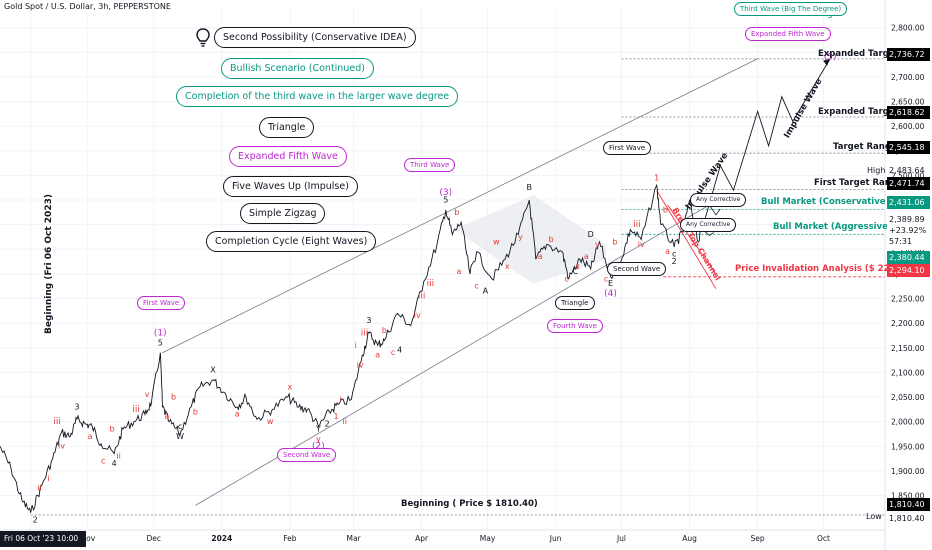 This screenshot has height=550, width=932. What do you see at coordinates (610, 283) in the screenshot?
I see `wave-label: E` at bounding box center [610, 283].